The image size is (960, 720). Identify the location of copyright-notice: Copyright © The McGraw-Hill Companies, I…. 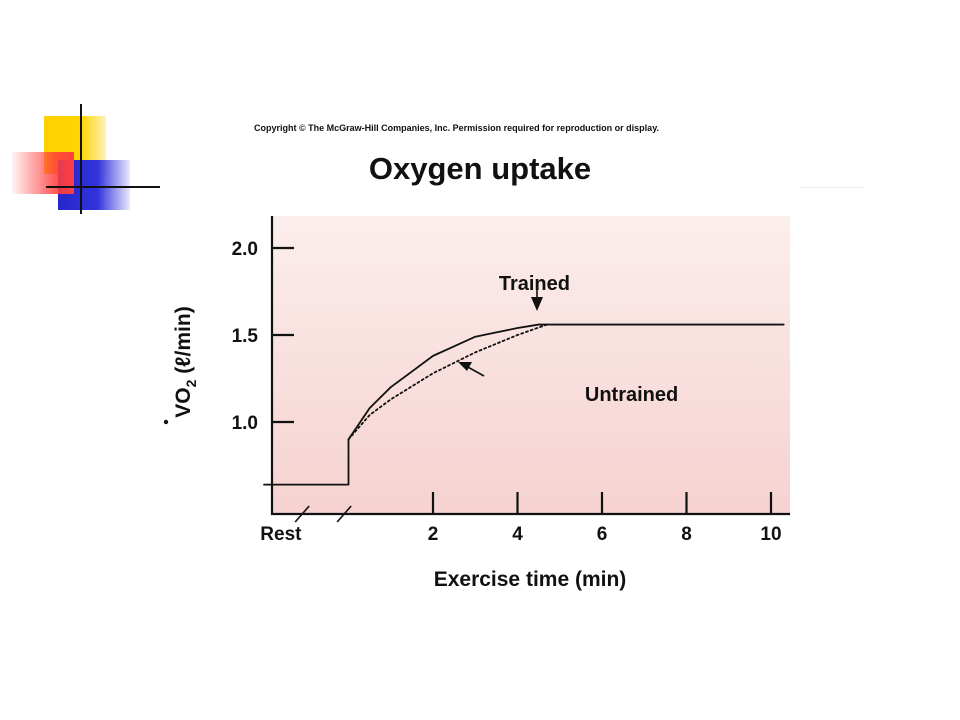
(457, 128).